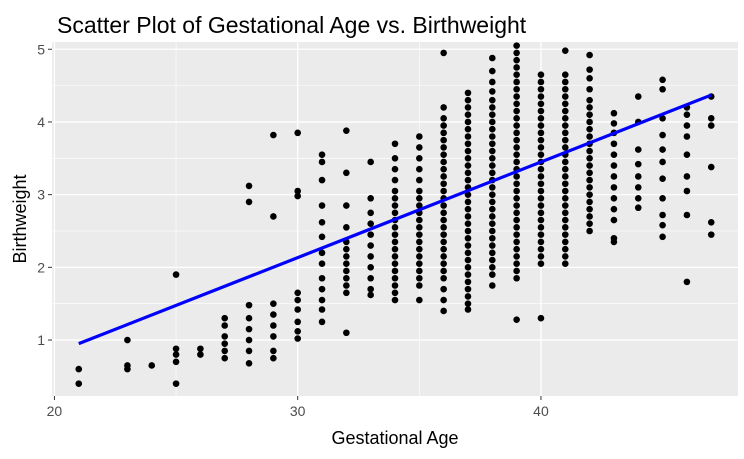  What do you see at coordinates (41, 195) in the screenshot?
I see `y-tick-label: 3` at bounding box center [41, 195].